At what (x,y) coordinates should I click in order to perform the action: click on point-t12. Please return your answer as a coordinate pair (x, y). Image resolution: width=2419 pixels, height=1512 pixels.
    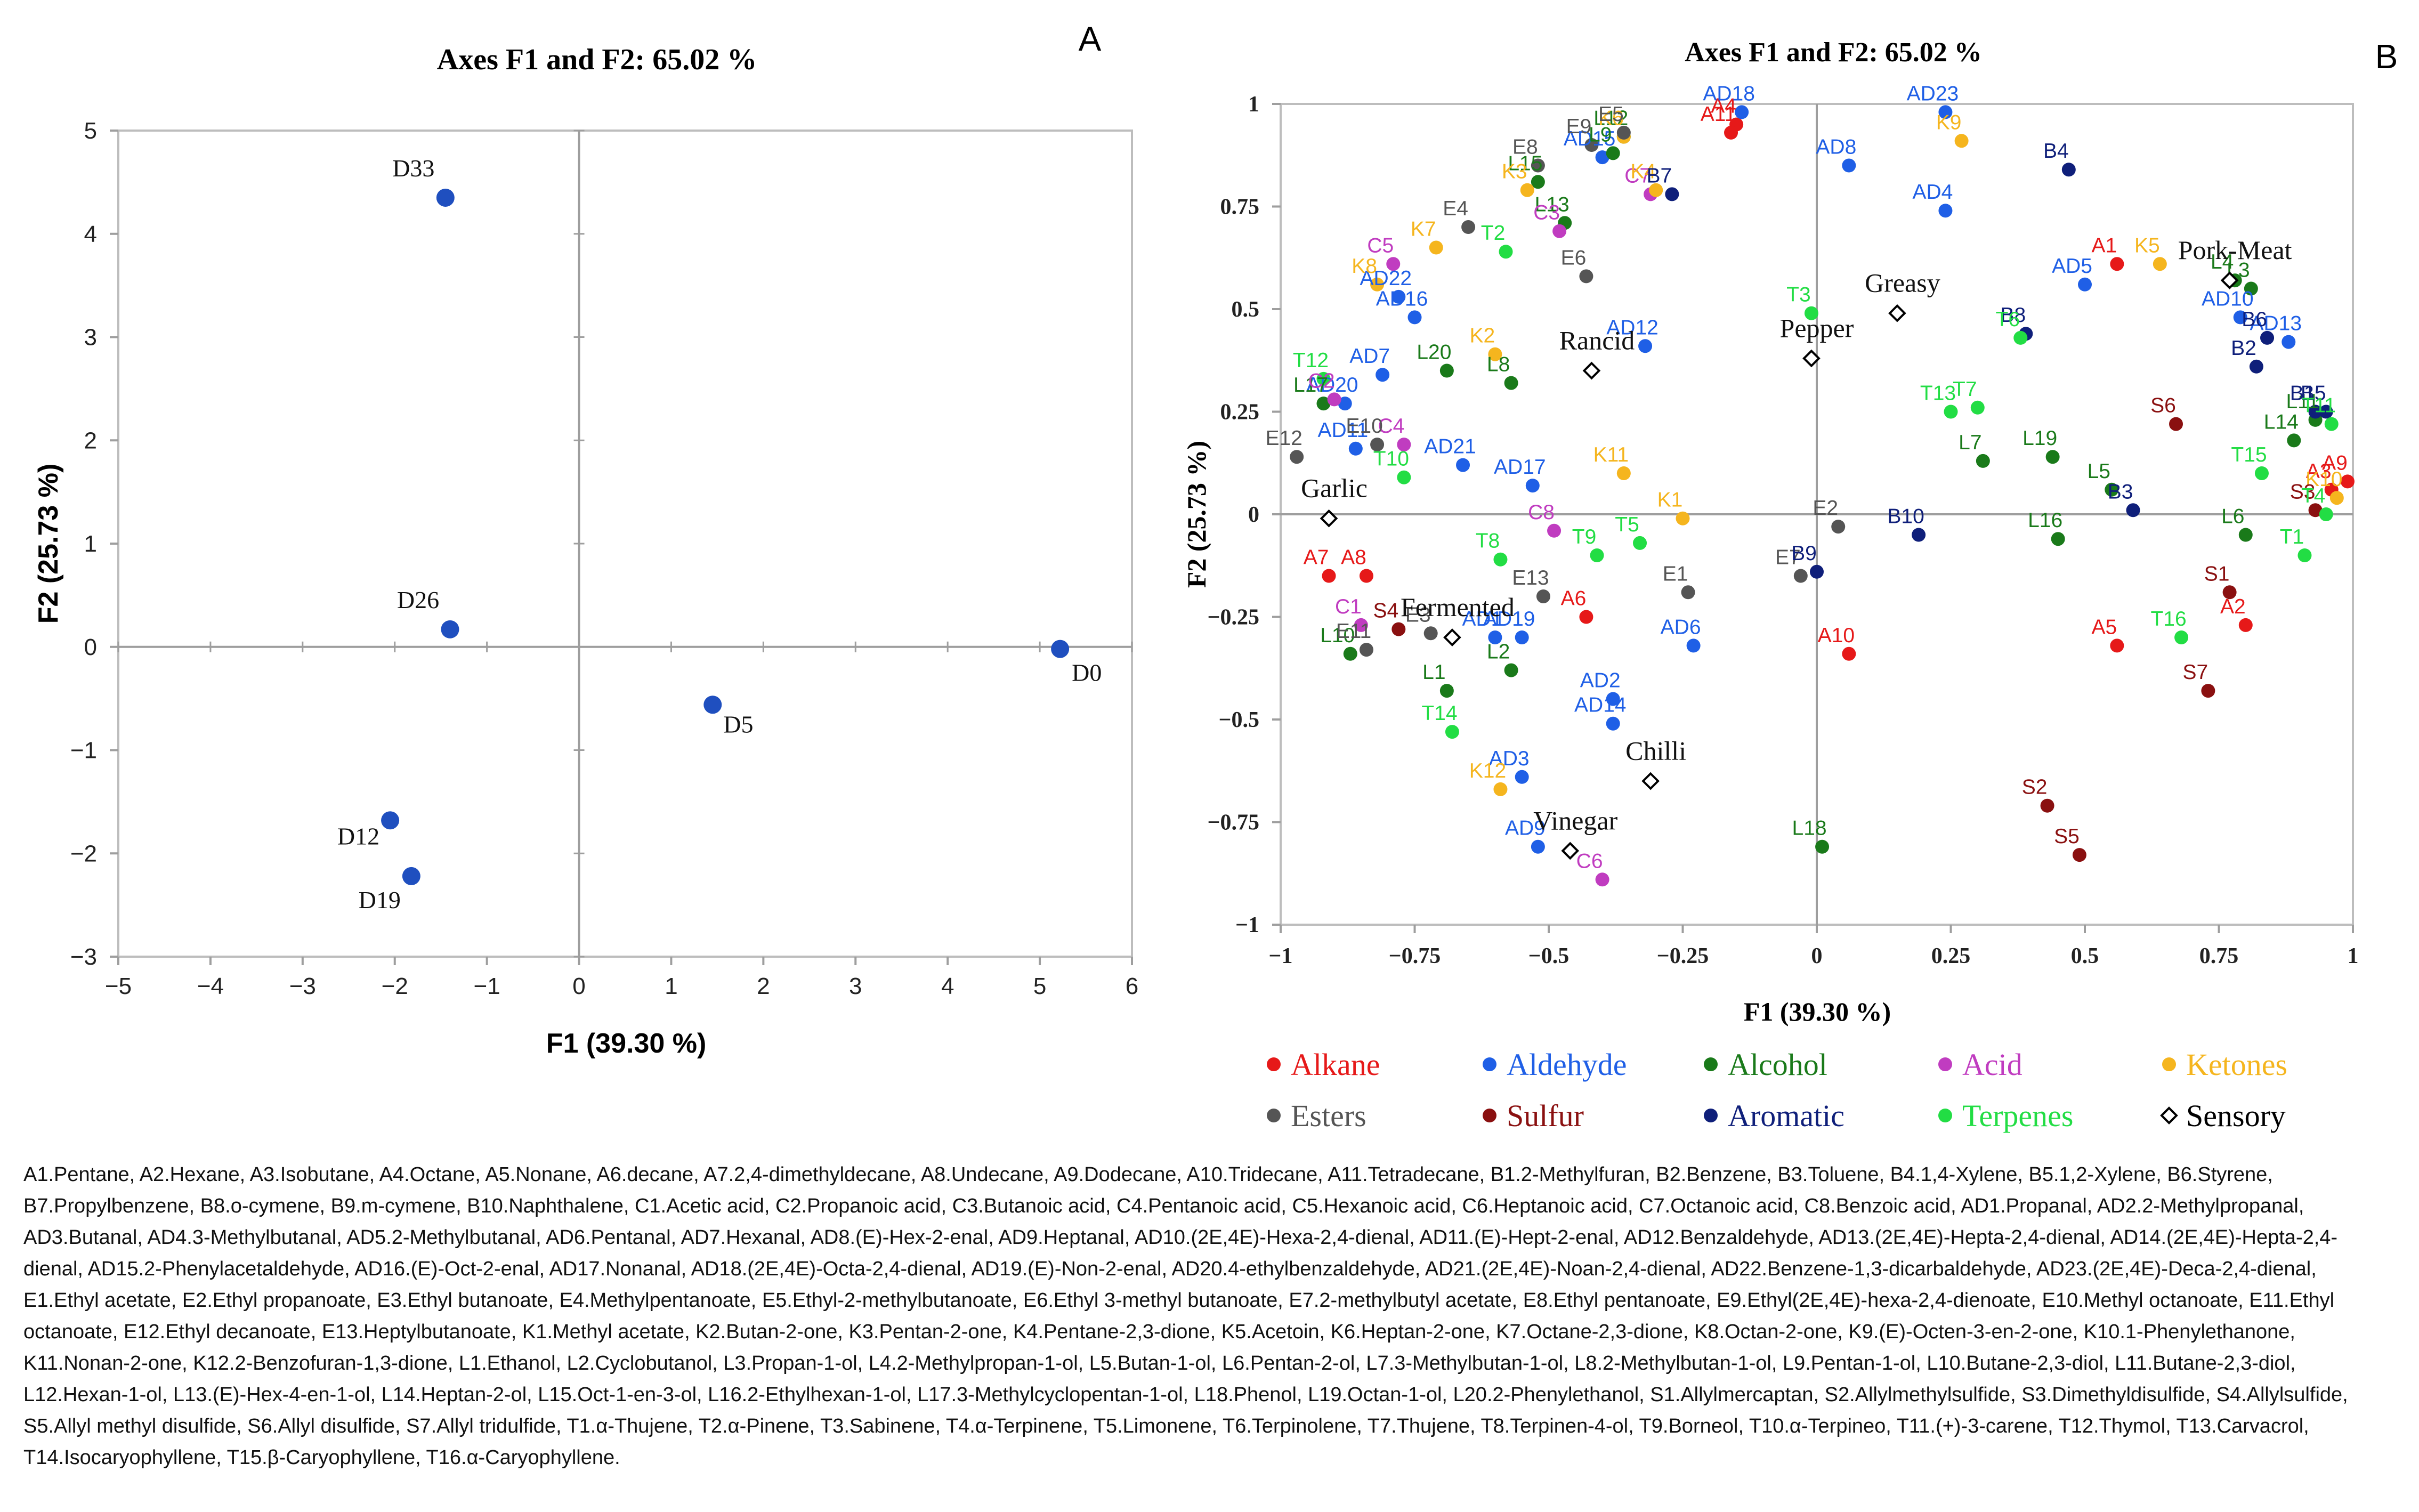
    Looking at the image, I should click on (1323, 379).